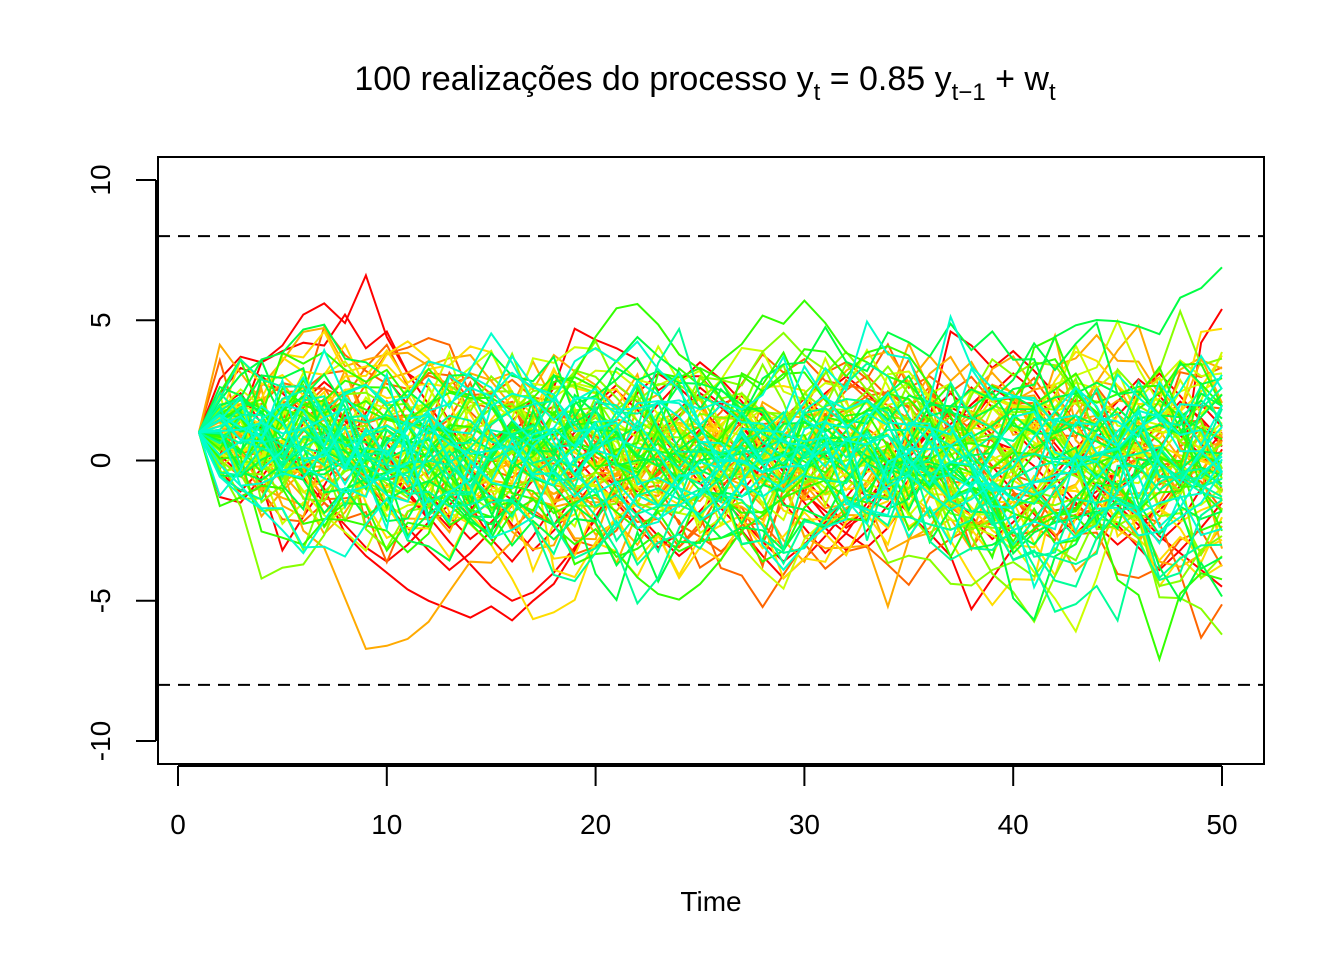 The height and width of the screenshot is (960, 1344). Describe the element at coordinates (121, 462) in the screenshot. I see `y-axis: -10 -5 0 5 10` at that location.